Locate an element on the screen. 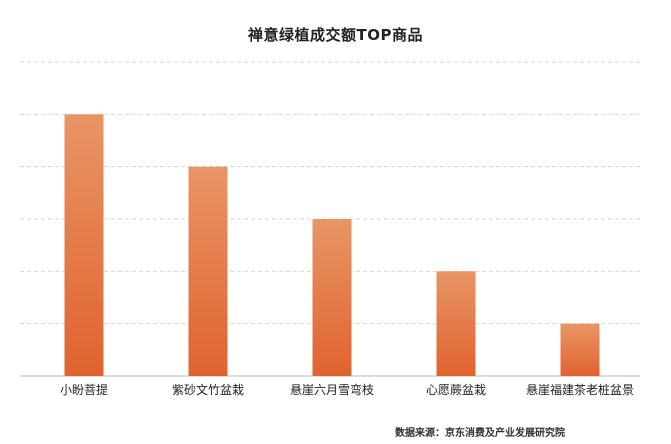  chart-title: 禅意绿植成交额TOP商品 is located at coordinates (335, 35).